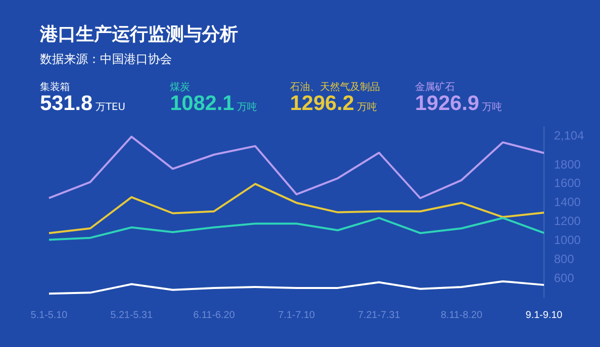  Describe the element at coordinates (335, 87) in the screenshot. I see `text: 石油、天然气及制品` at that location.